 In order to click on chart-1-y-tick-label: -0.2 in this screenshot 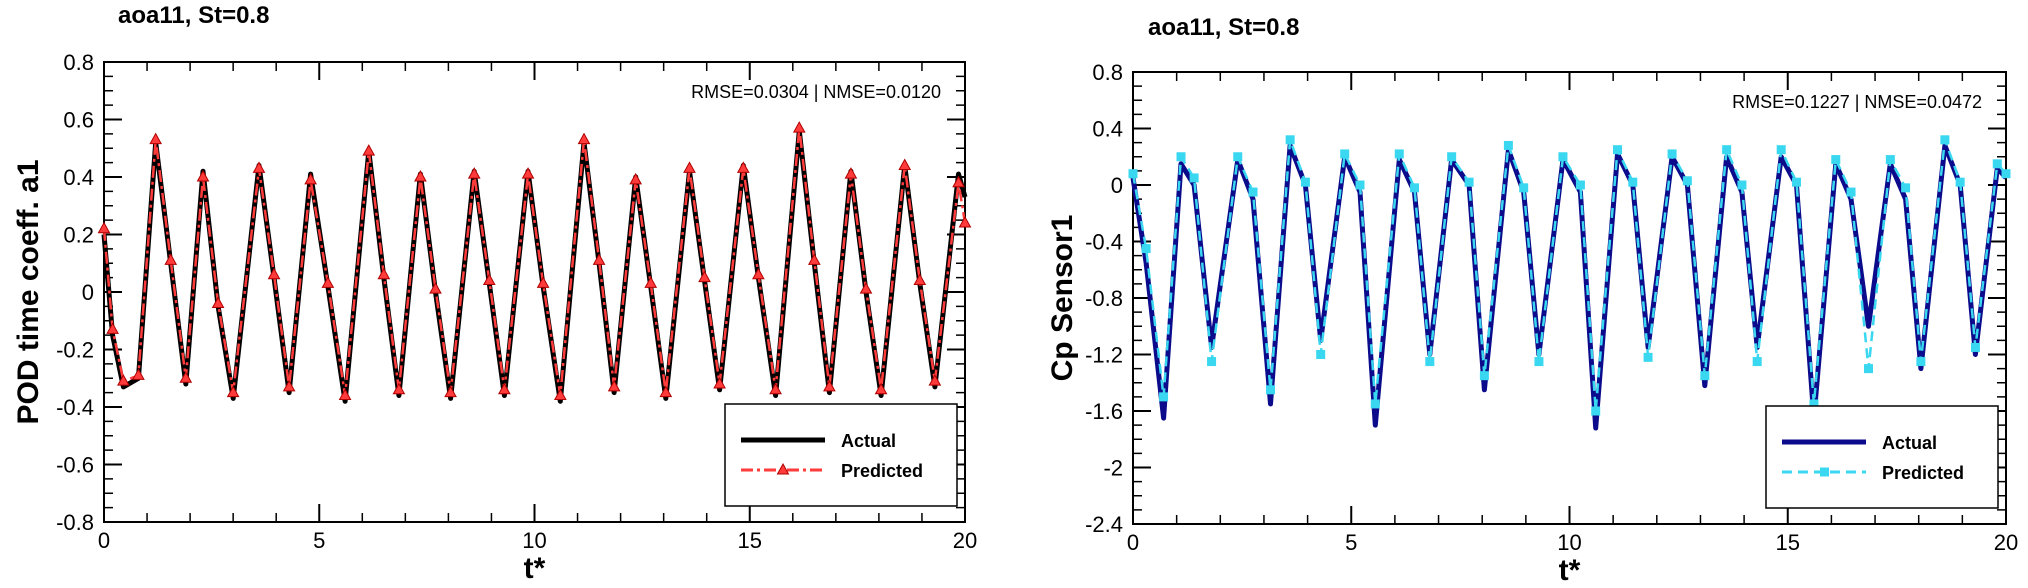, I will do `click(75, 350)`.